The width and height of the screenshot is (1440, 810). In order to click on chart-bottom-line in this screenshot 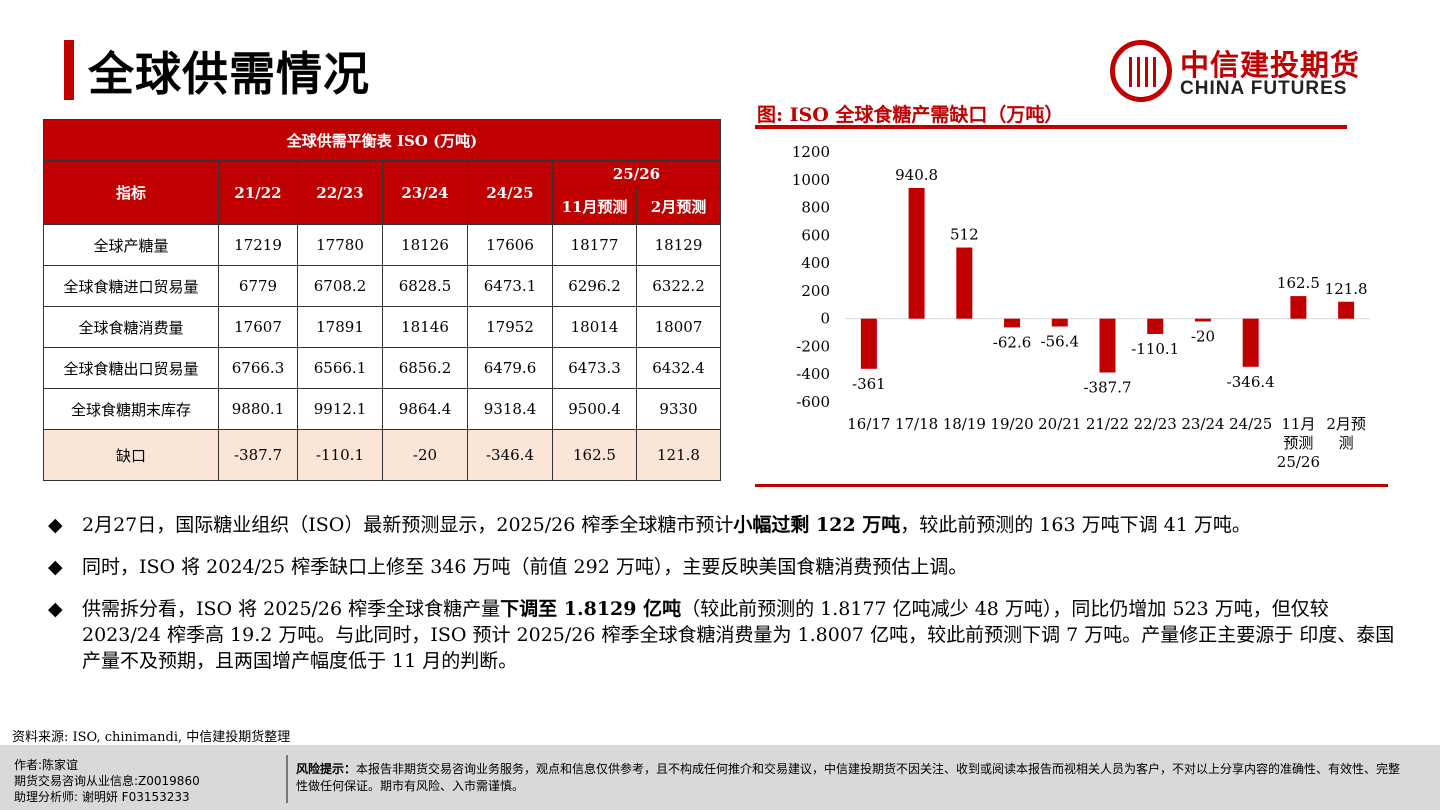, I will do `click(1071, 485)`.